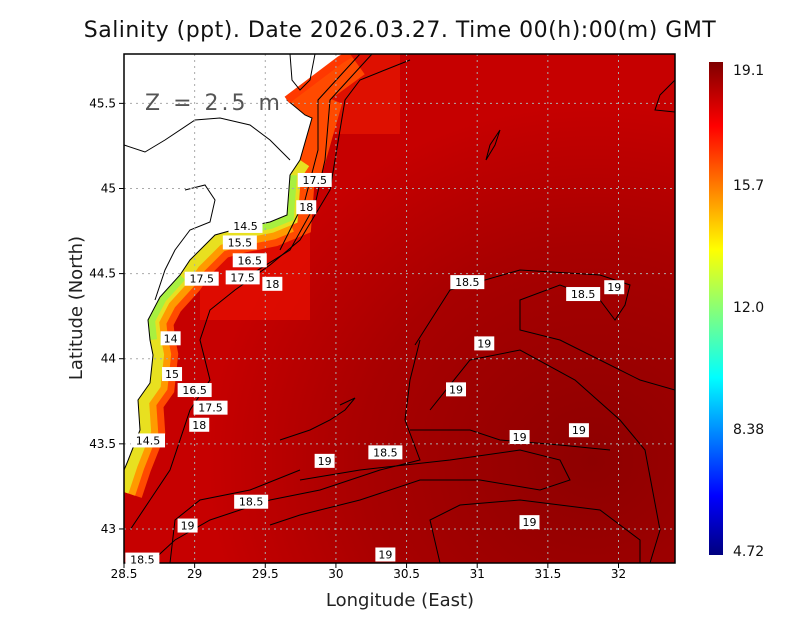 The width and height of the screenshot is (800, 618). Describe the element at coordinates (102, 103) in the screenshot. I see `y-tick-label: 45.5` at that location.